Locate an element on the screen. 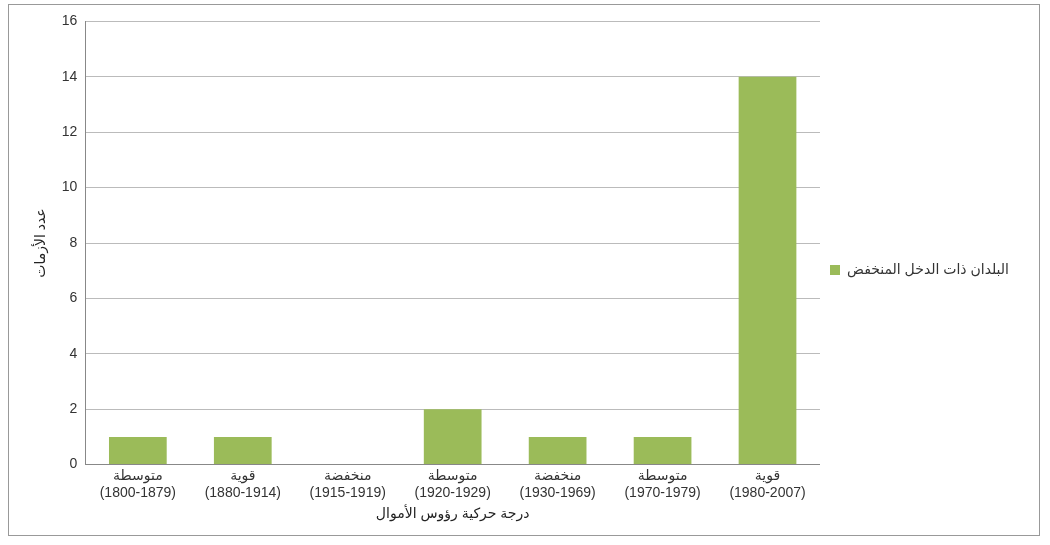 This screenshot has width=1050, height=545. y-tick-label: 6 is located at coordinates (73, 297).